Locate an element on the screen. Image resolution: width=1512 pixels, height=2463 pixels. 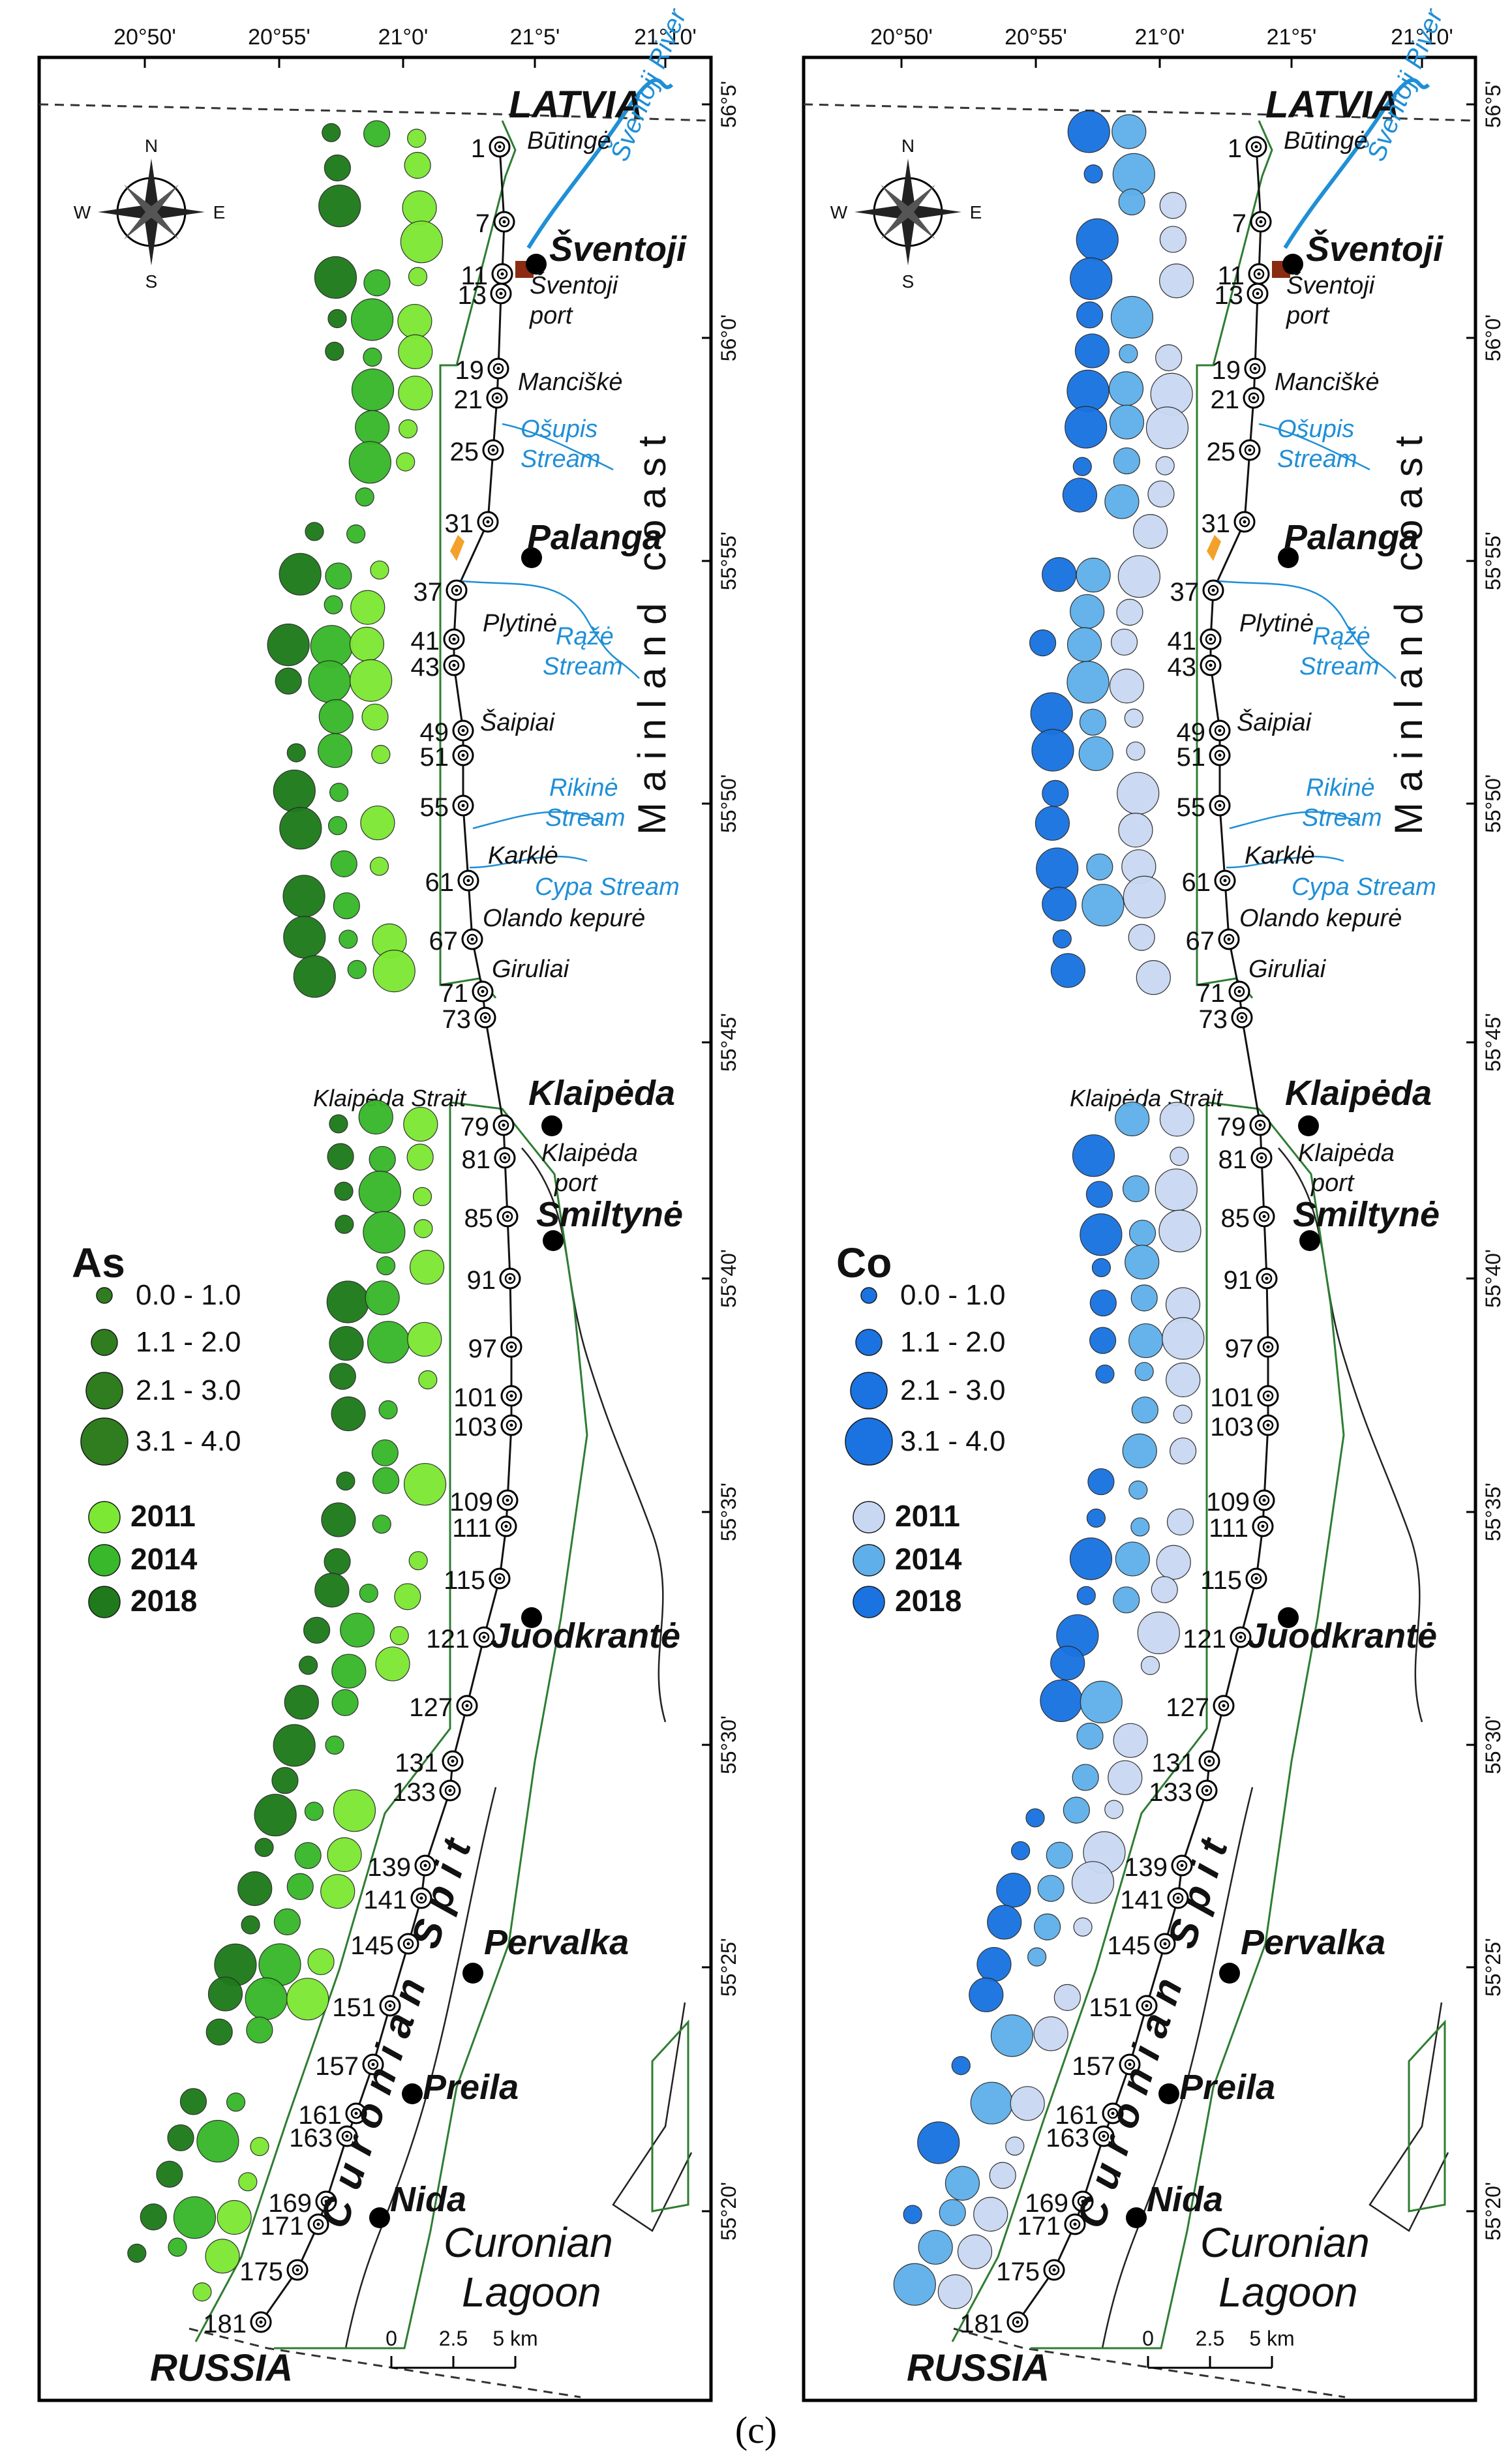
as-station-label: 41 is located at coordinates (425, 641).